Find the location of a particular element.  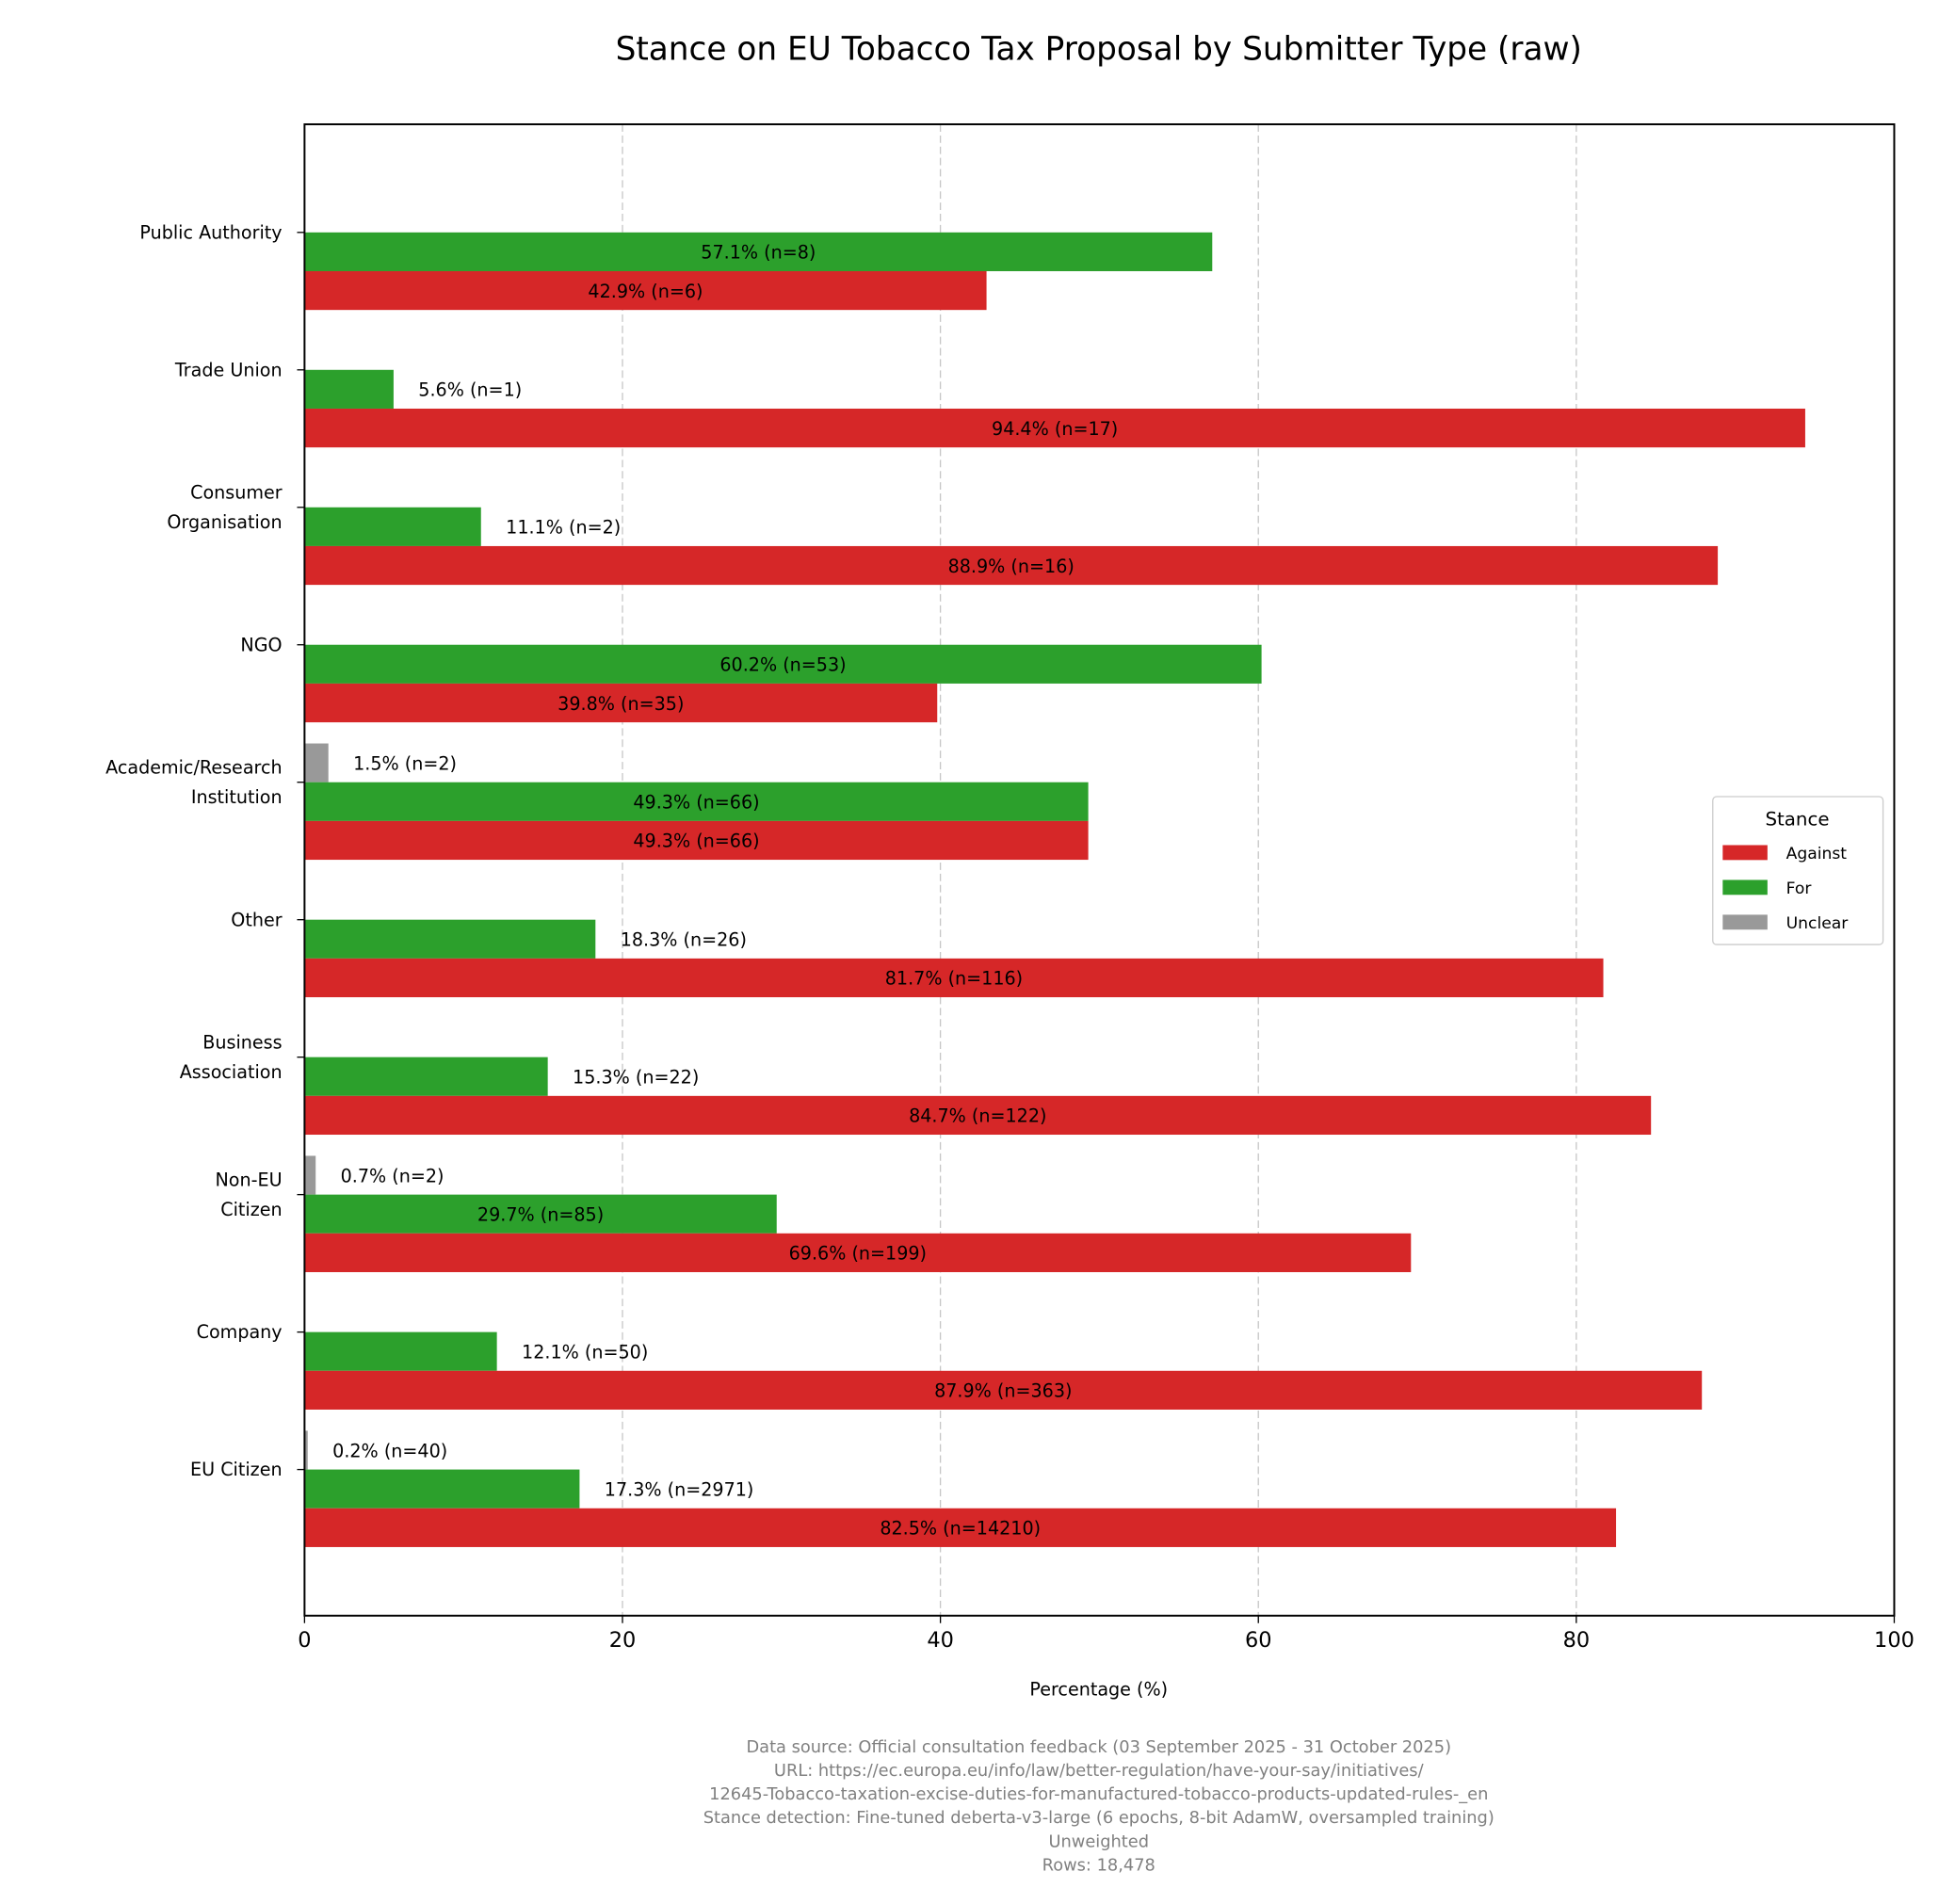

bar-value-label: 17.3% (n=2971) is located at coordinates (680, 1489).